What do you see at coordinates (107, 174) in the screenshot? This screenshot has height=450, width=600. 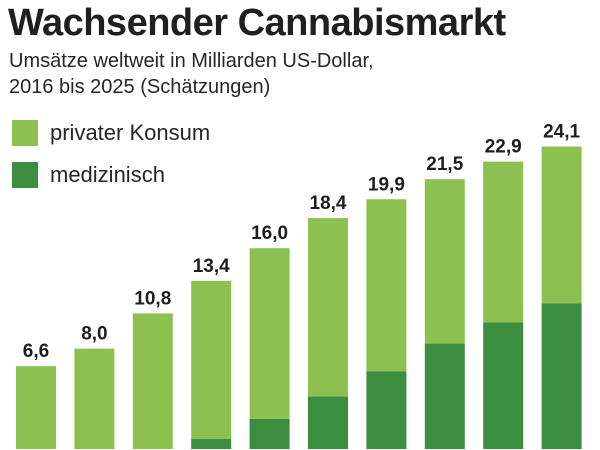 I see `legend-label-medizinisch: medizinisch` at bounding box center [107, 174].